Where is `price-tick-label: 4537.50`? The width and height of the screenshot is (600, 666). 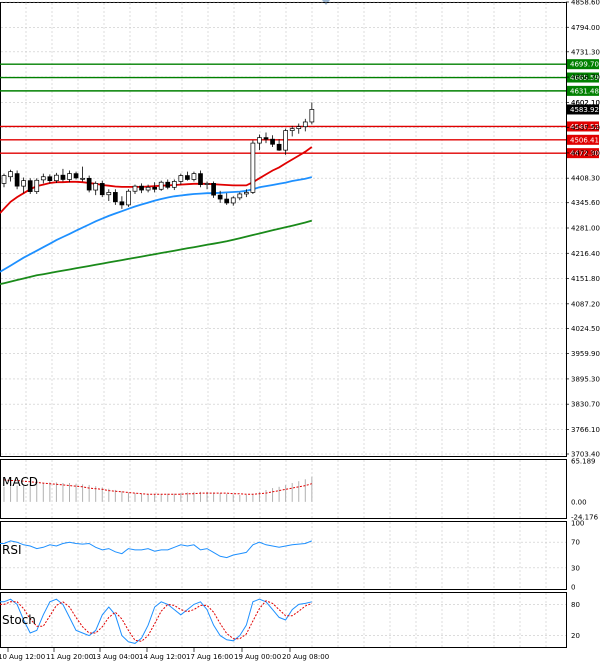 price-tick-label: 4537.50 is located at coordinates (585, 128).